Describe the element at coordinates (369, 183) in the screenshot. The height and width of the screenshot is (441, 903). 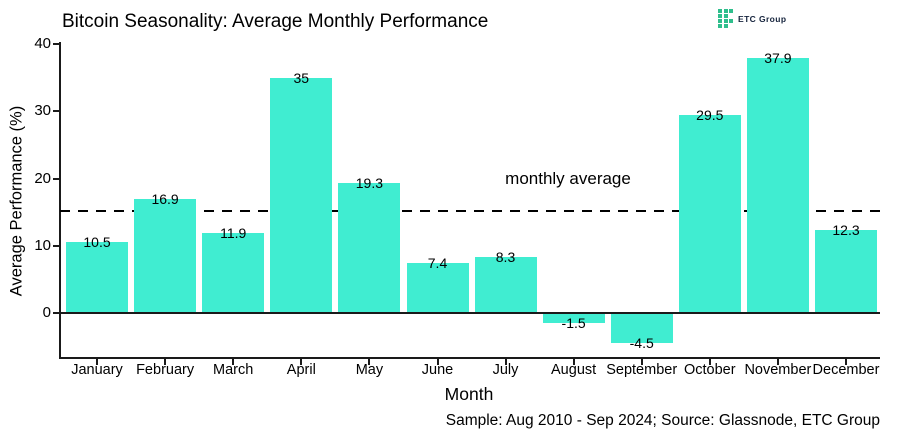
I see `bar-value-may: 19.3` at that location.